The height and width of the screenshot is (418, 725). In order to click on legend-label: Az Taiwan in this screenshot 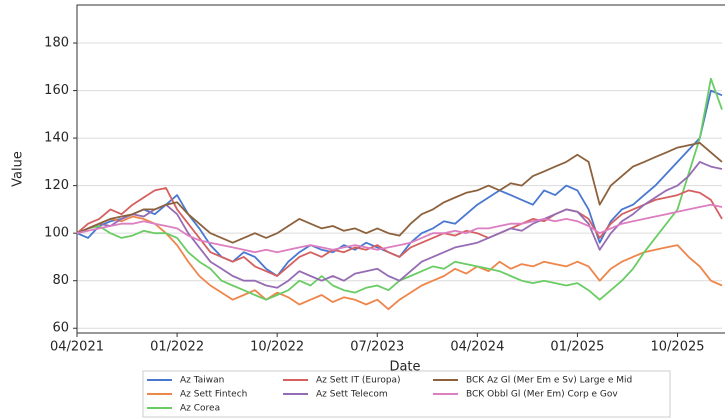, I will do `click(202, 381)`.